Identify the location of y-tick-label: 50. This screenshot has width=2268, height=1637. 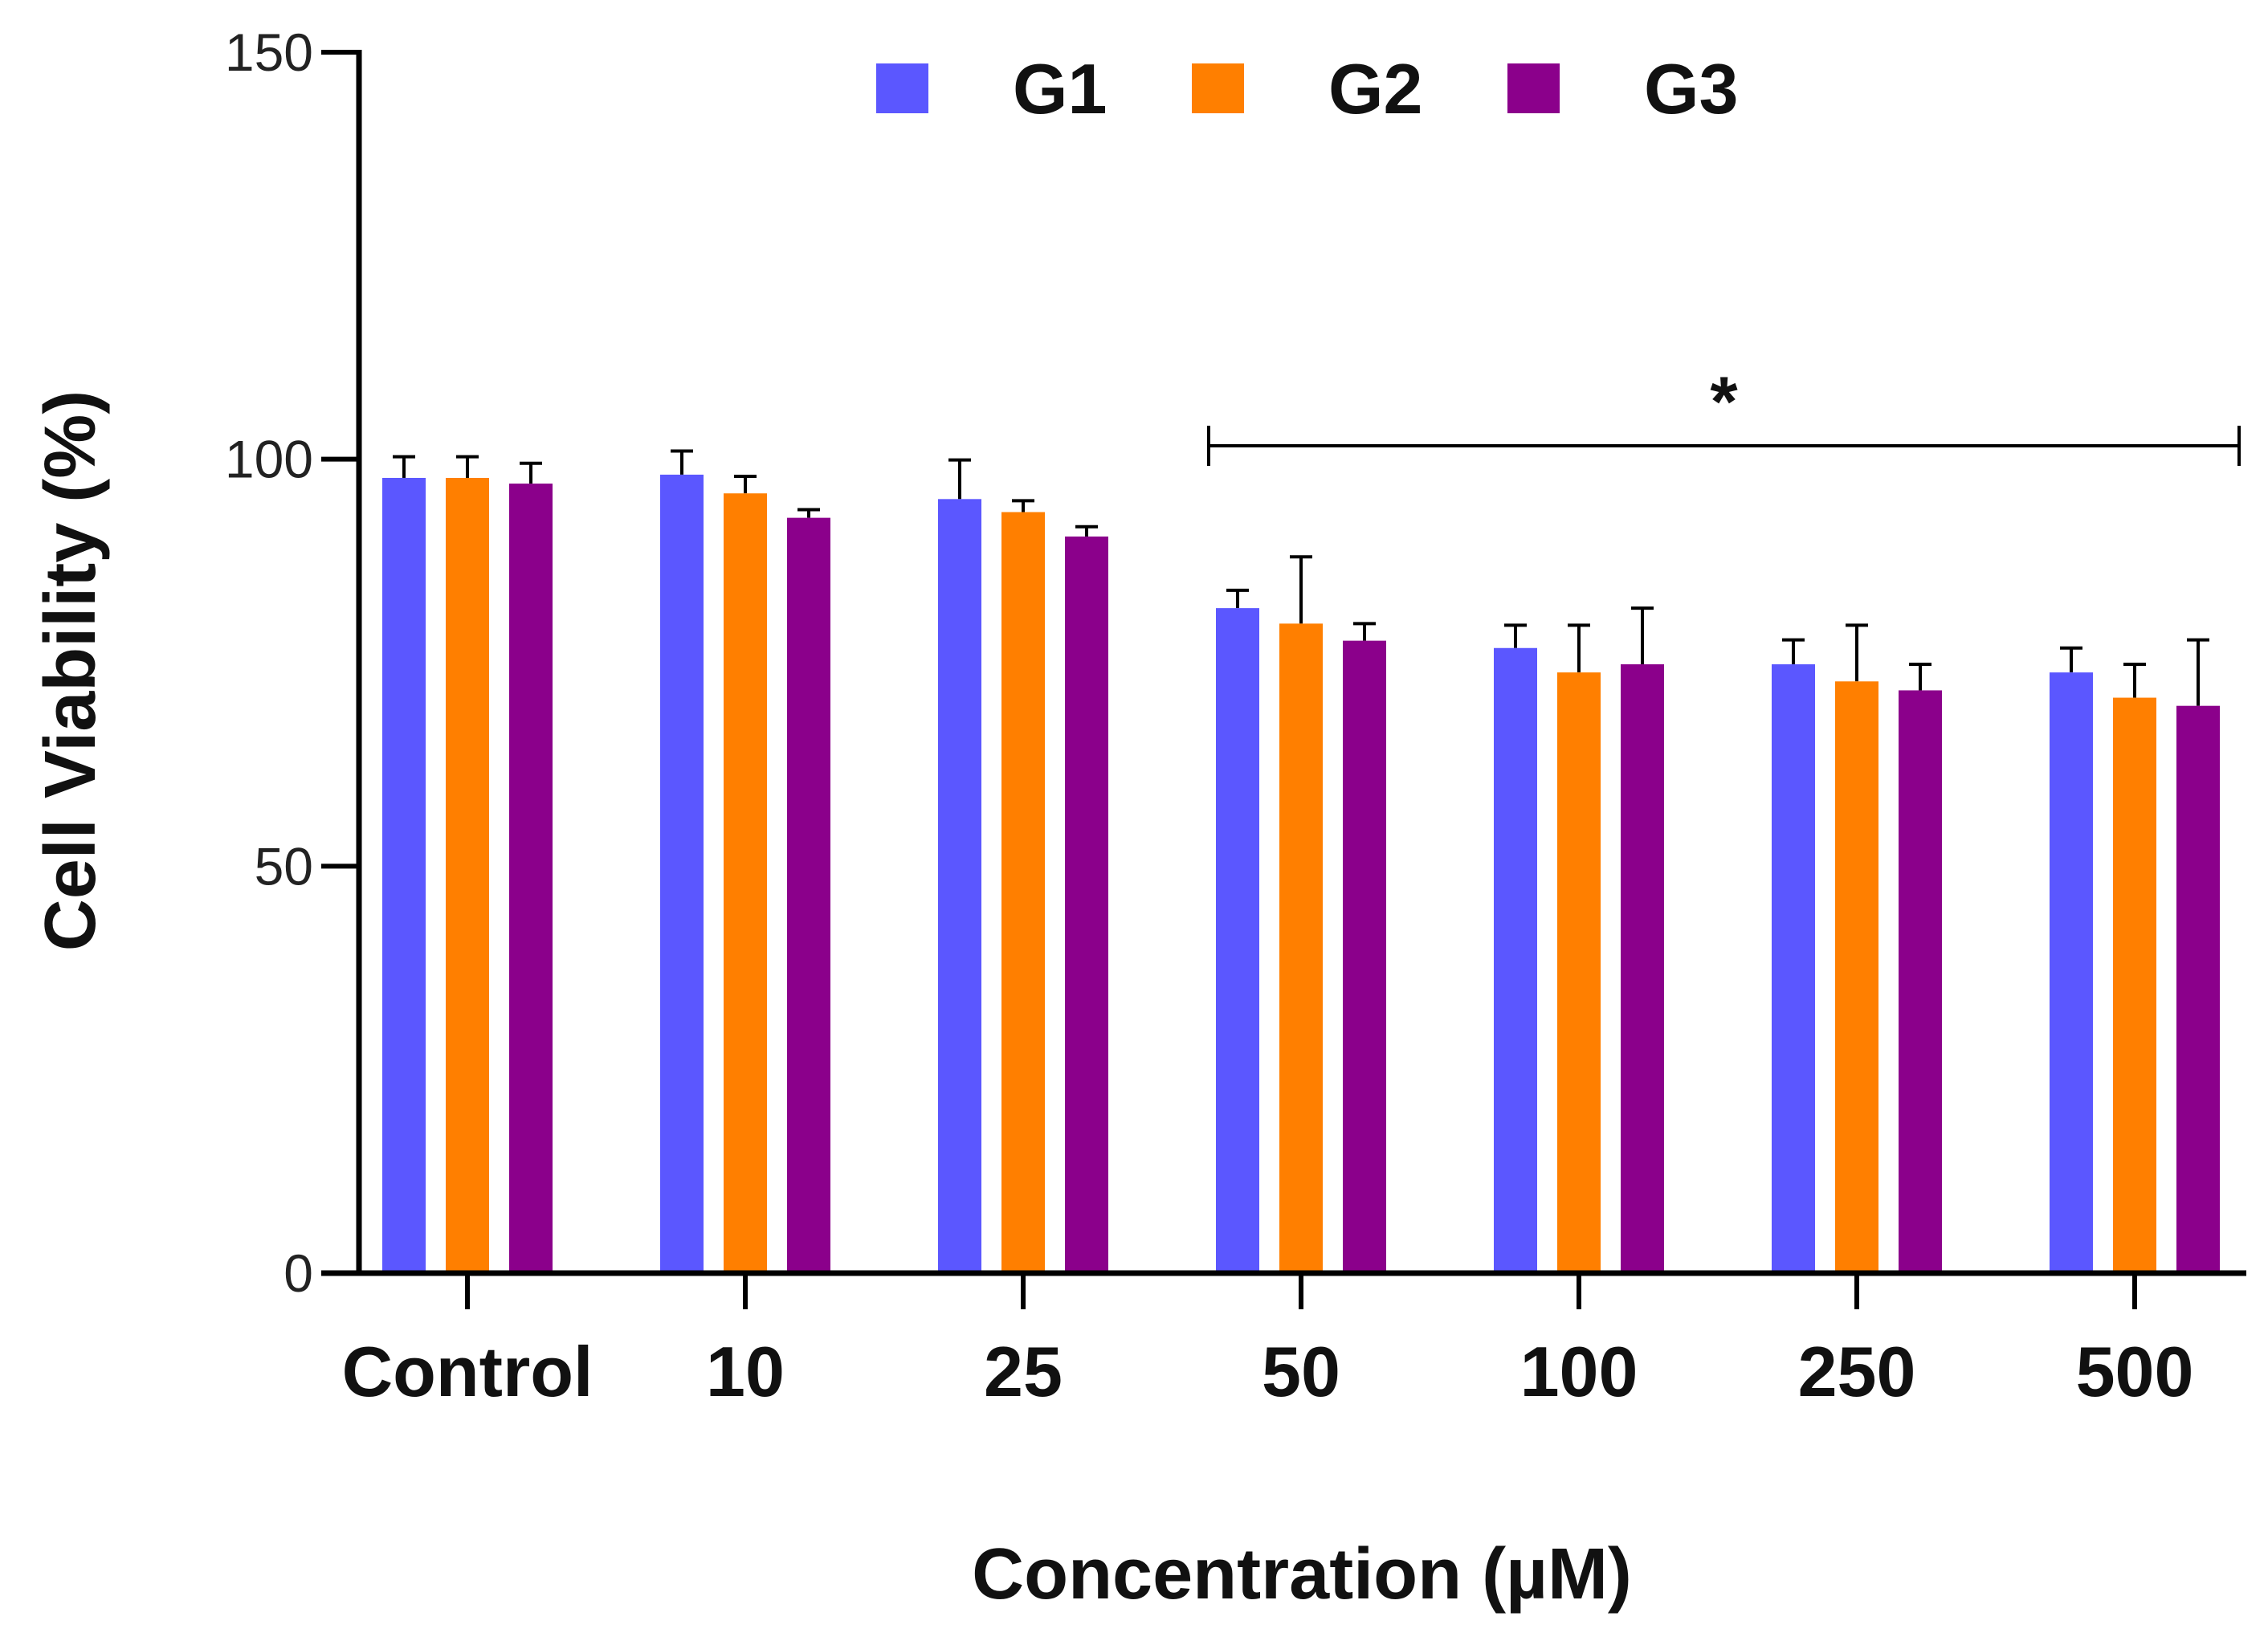
(284, 866).